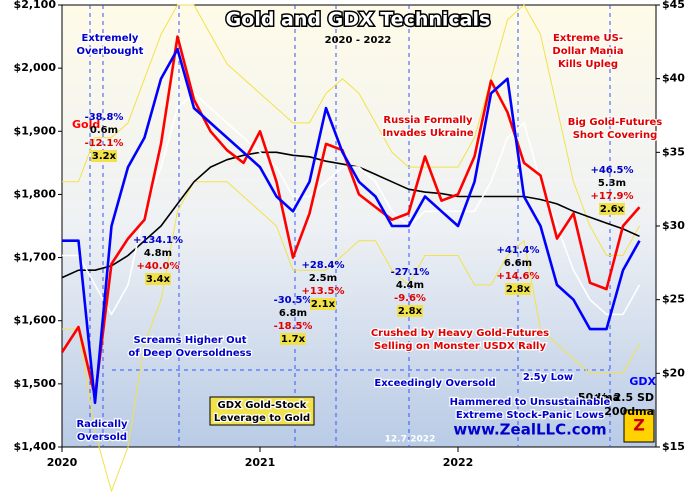  Describe the element at coordinates (673, 151) in the screenshot. I see `y2-tick-label: $35` at that location.